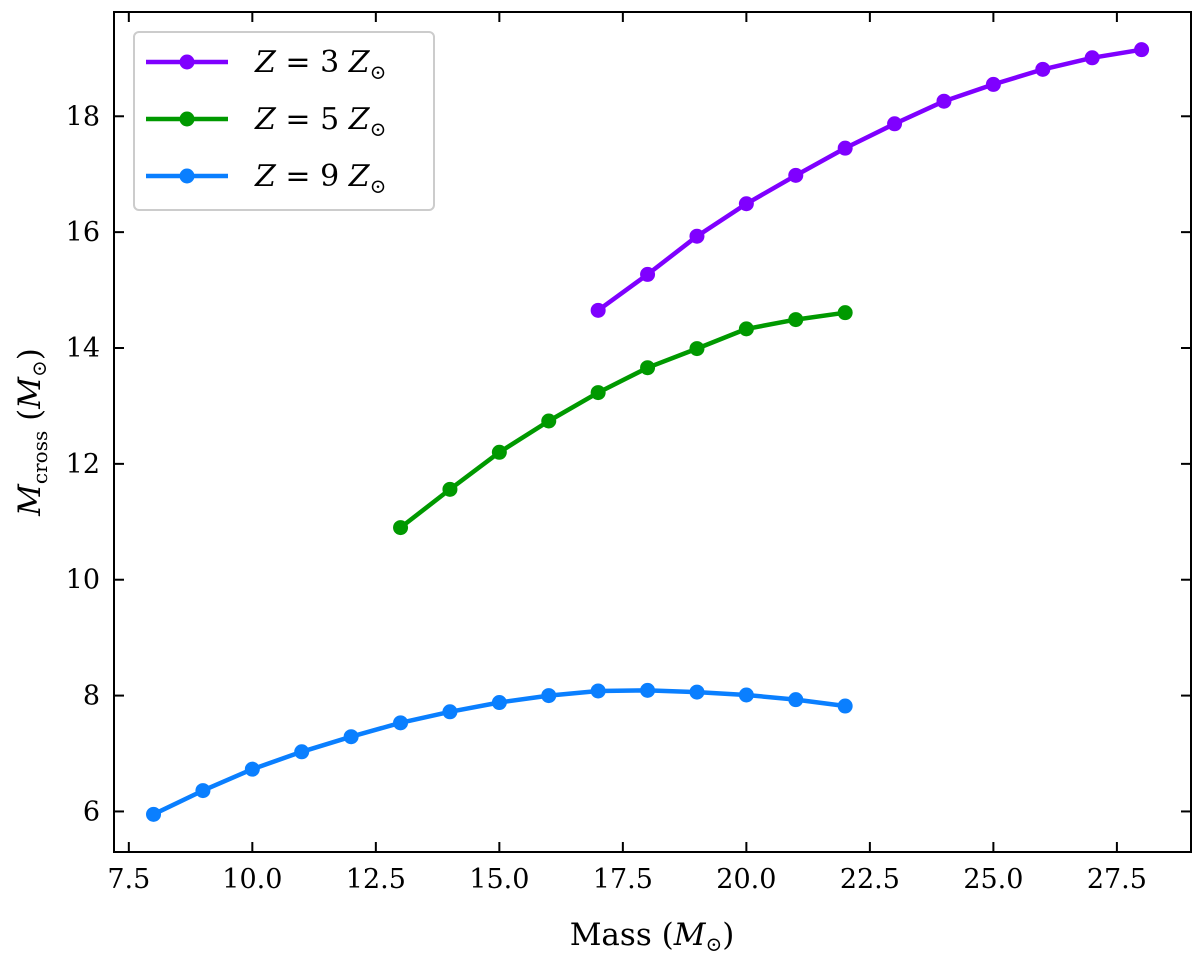 Image resolution: width=1200 pixels, height=961 pixels. What do you see at coordinates (499, 879) in the screenshot?
I see `x-tick-label: 15.0` at bounding box center [499, 879].